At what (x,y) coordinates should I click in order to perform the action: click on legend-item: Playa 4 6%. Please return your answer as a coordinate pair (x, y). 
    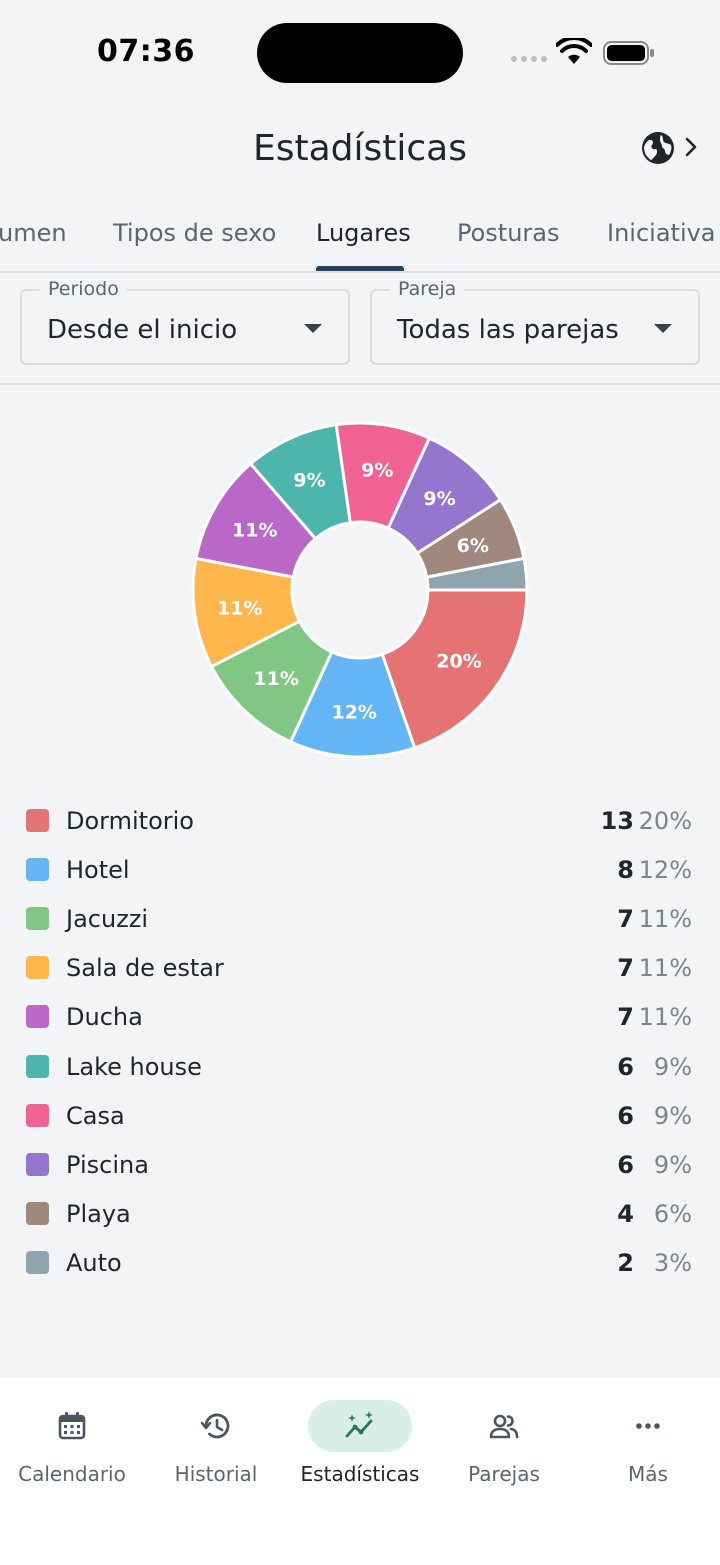
    Looking at the image, I should click on (360, 1213).